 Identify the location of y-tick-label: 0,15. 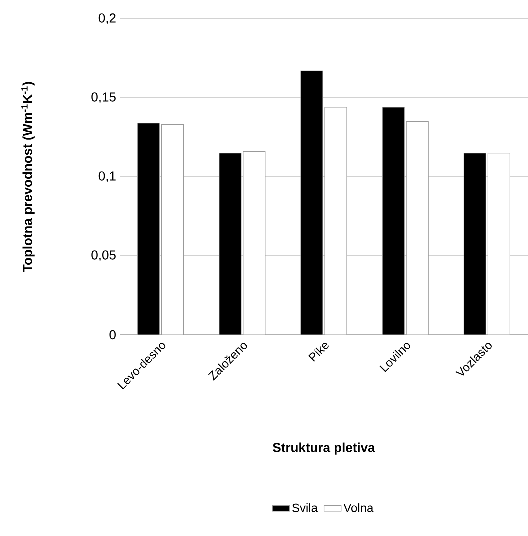
(104, 98).